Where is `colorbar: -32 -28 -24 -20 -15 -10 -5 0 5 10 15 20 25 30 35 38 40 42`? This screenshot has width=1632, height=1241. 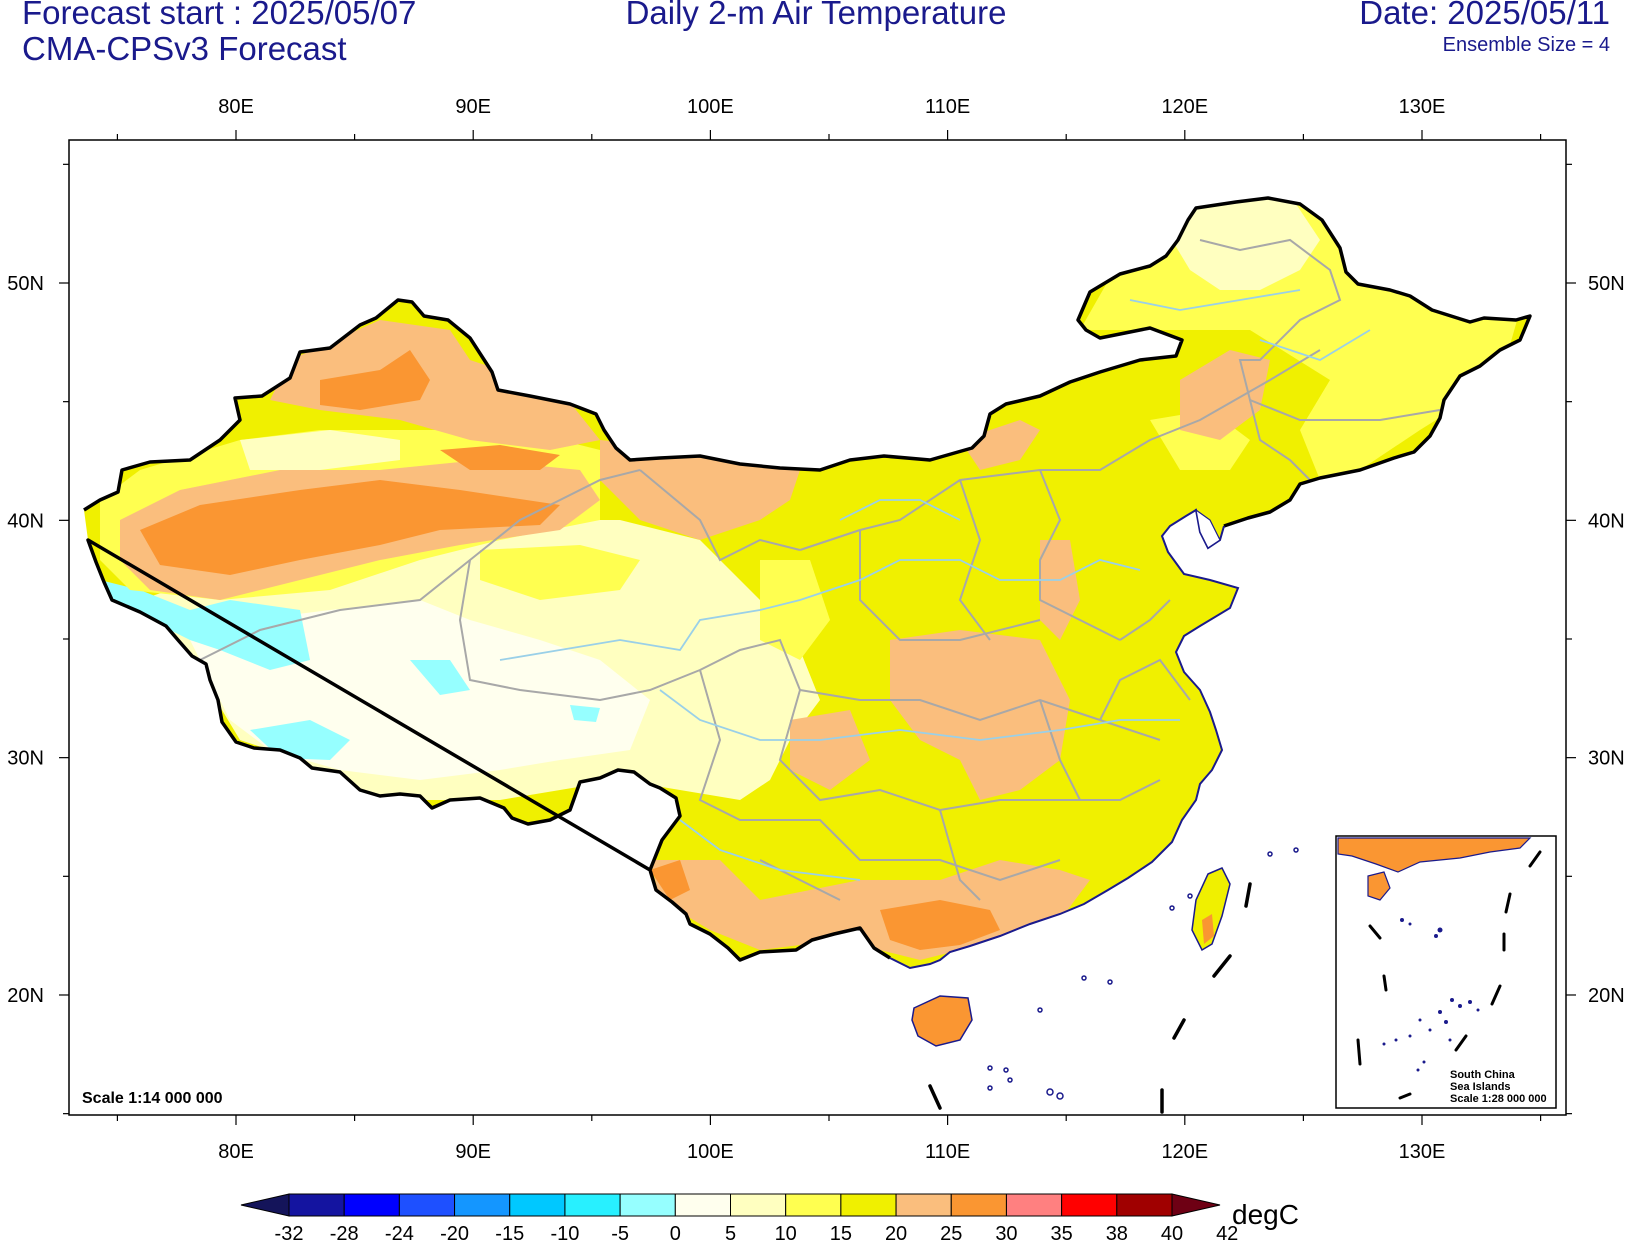 colorbar: -32 -28 -24 -20 -15 -10 -5 0 5 10 15 20 25 30 35 38 40 42 is located at coordinates (739, 1217).